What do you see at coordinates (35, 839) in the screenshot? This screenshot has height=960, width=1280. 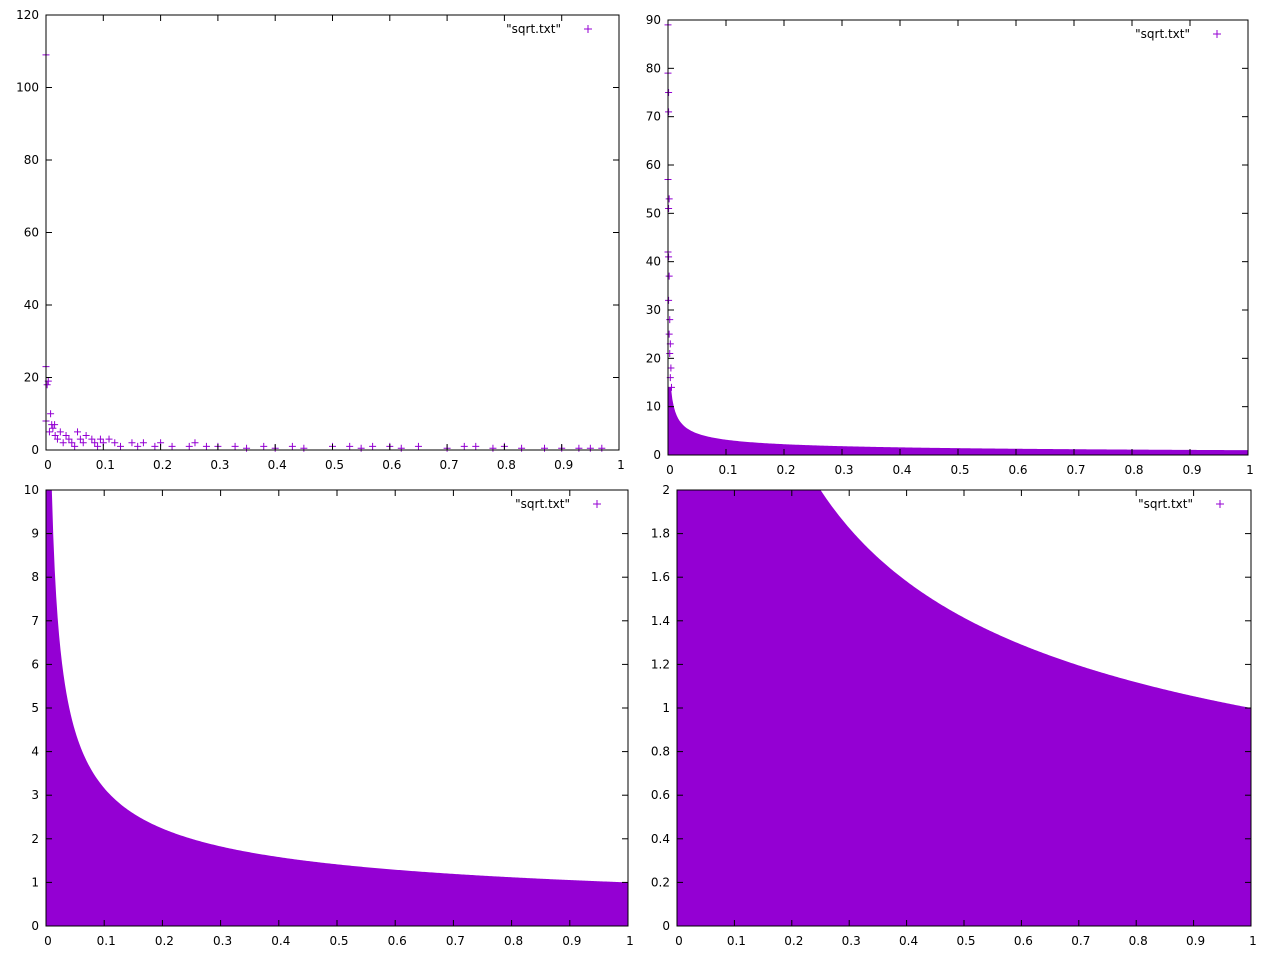 I see `y-tick-label: 2` at bounding box center [35, 839].